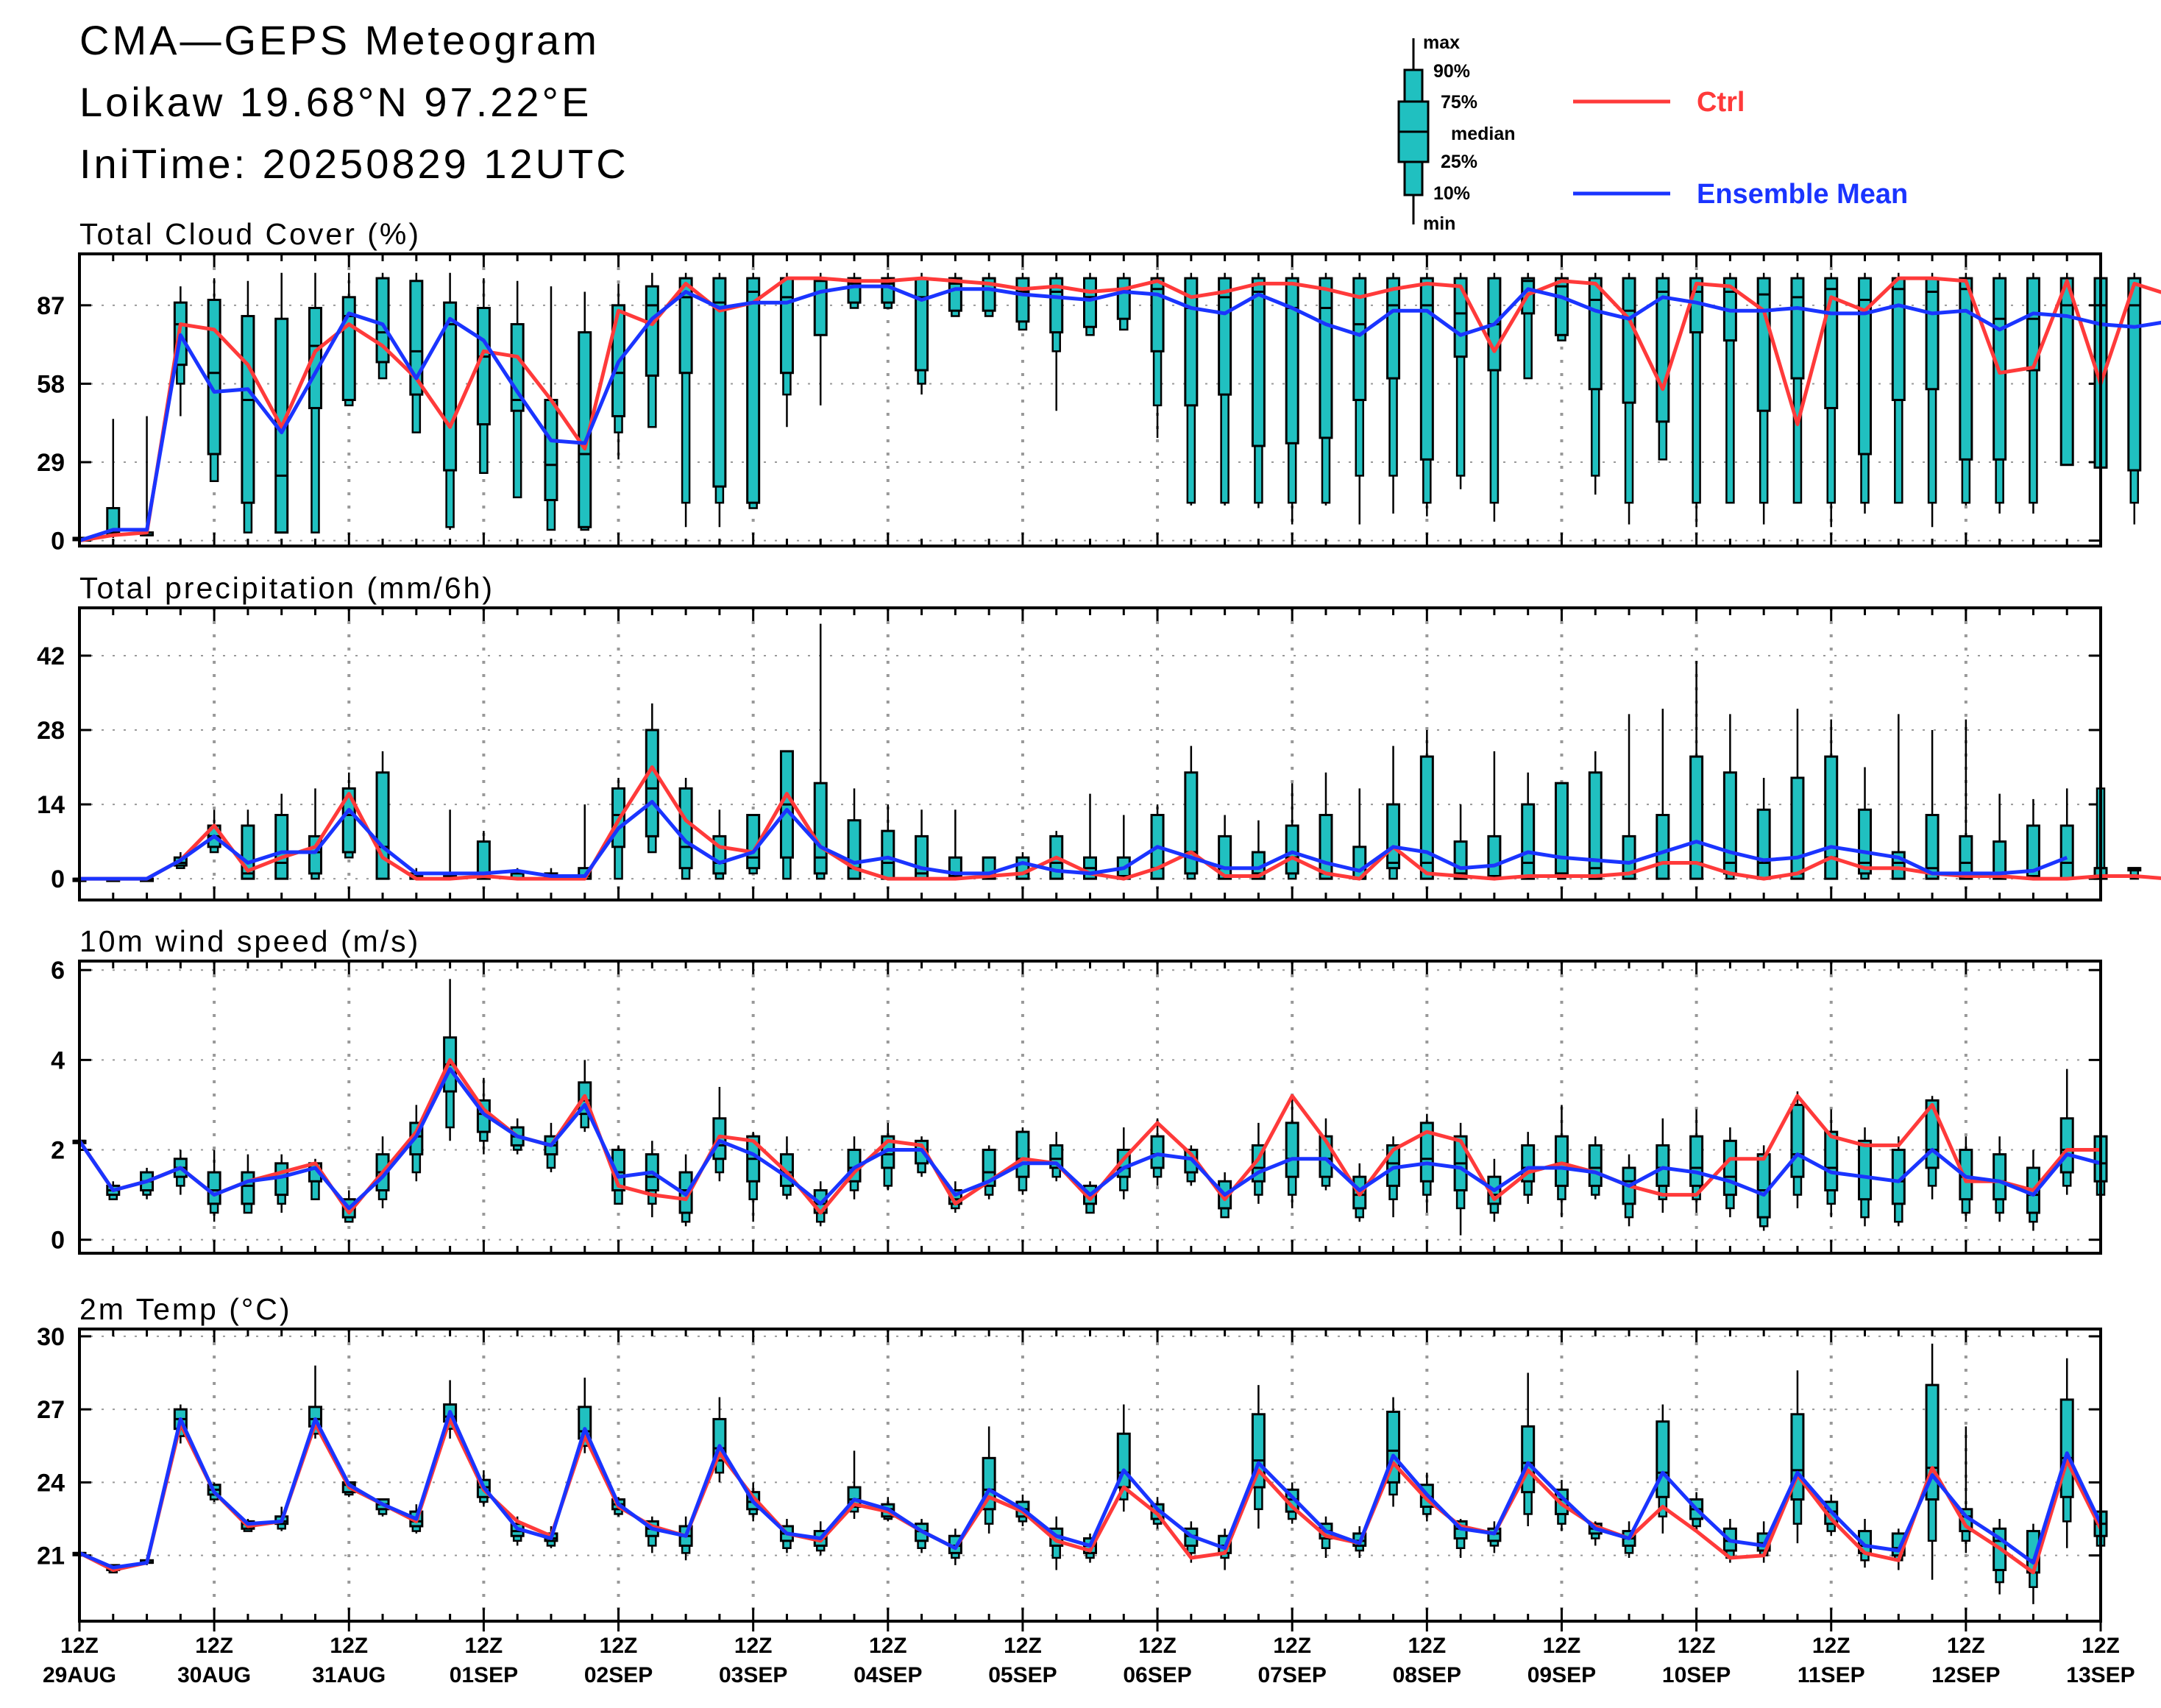 The height and width of the screenshot is (1708, 2161). I want to click on x-date-label: 03SEP, so click(753, 1675).